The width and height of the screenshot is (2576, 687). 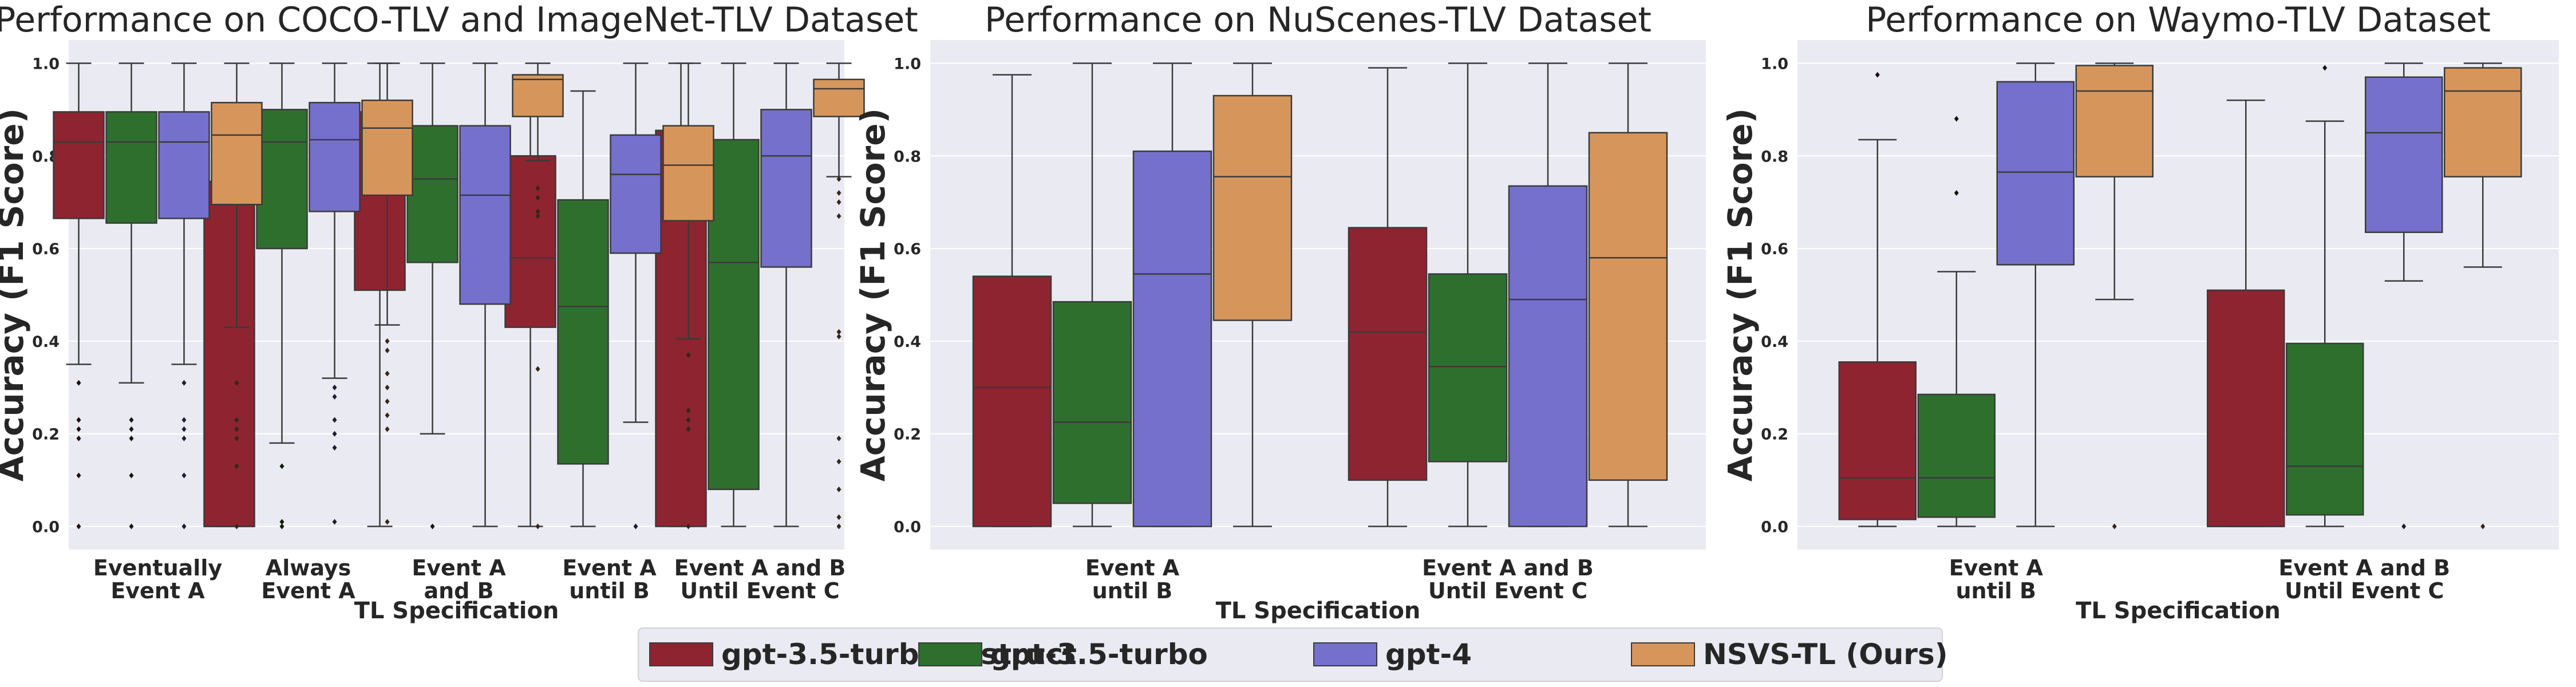 I want to click on box-nsvs-tl-ours--2, so click(x=1628, y=294).